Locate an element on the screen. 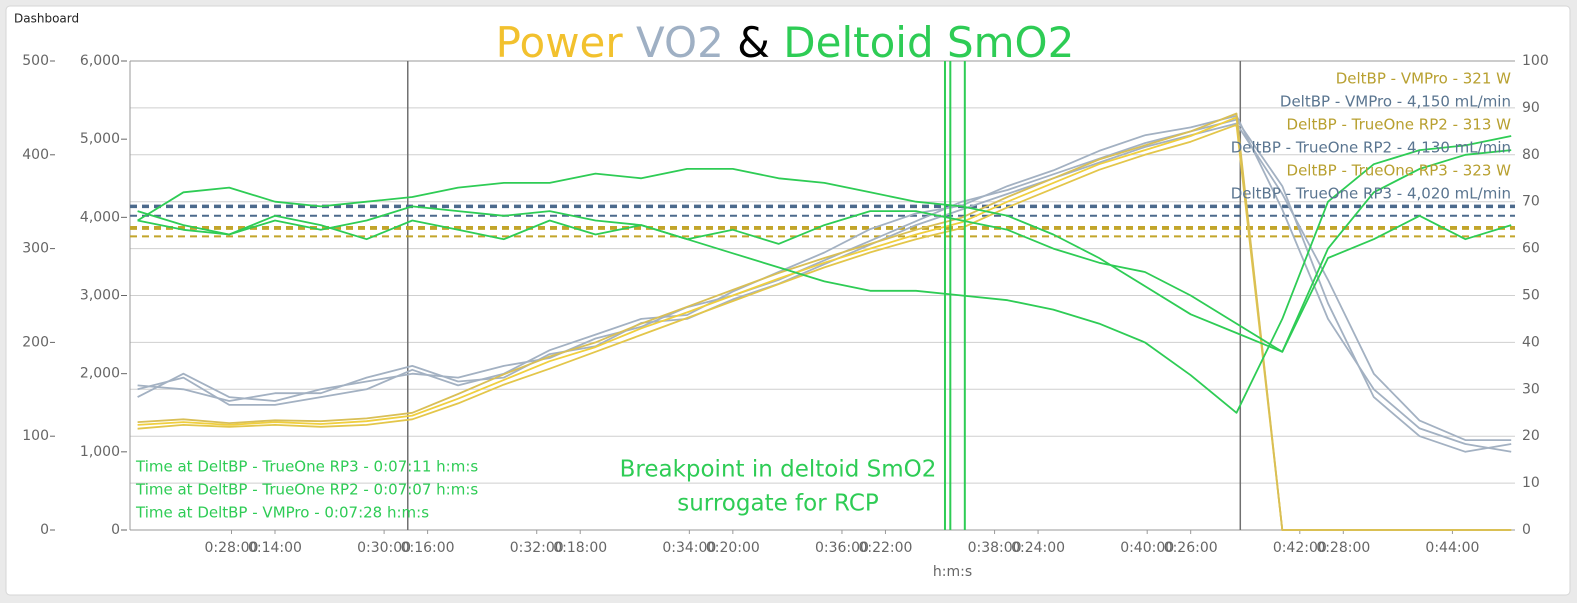  x-tick-label: 0:16:00 is located at coordinates (428, 548).